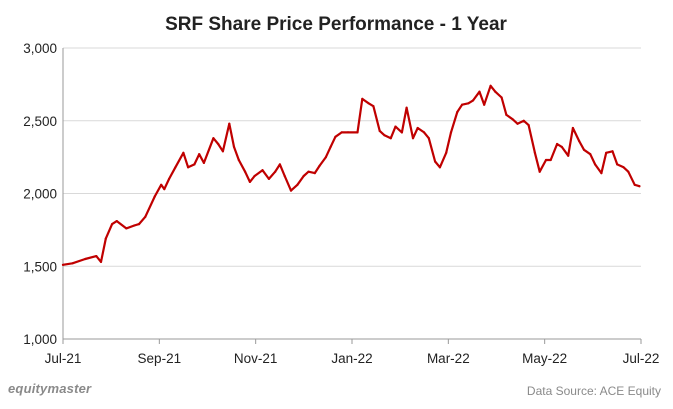  What do you see at coordinates (336, 24) in the screenshot?
I see `chart-title: SRF Share Price Performance - 1 Year` at bounding box center [336, 24].